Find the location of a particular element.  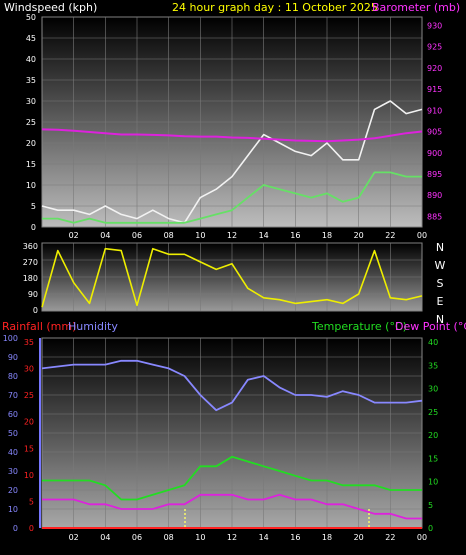

humidity-axis-label: Humidity is located at coordinates (93, 326).